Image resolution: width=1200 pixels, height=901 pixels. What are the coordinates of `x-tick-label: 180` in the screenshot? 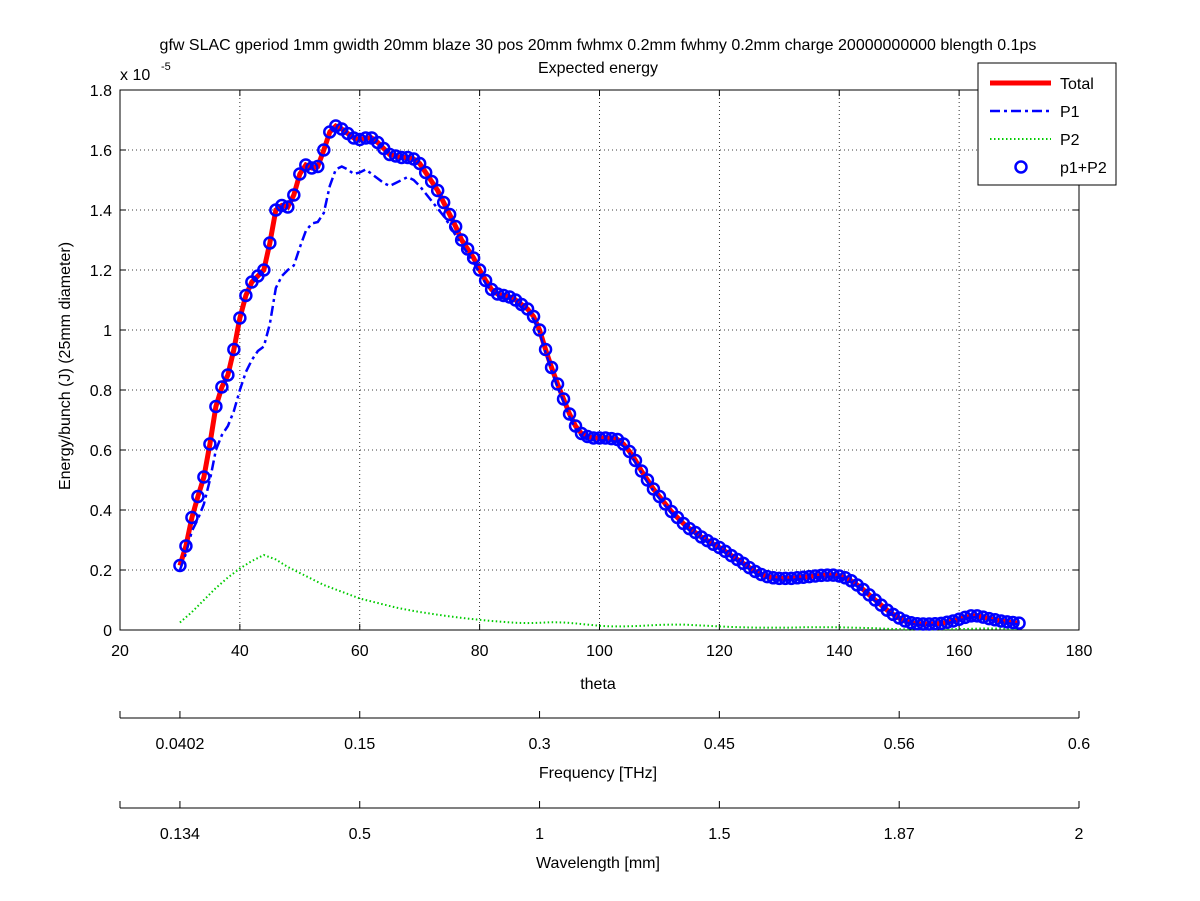 It's located at (1079, 651).